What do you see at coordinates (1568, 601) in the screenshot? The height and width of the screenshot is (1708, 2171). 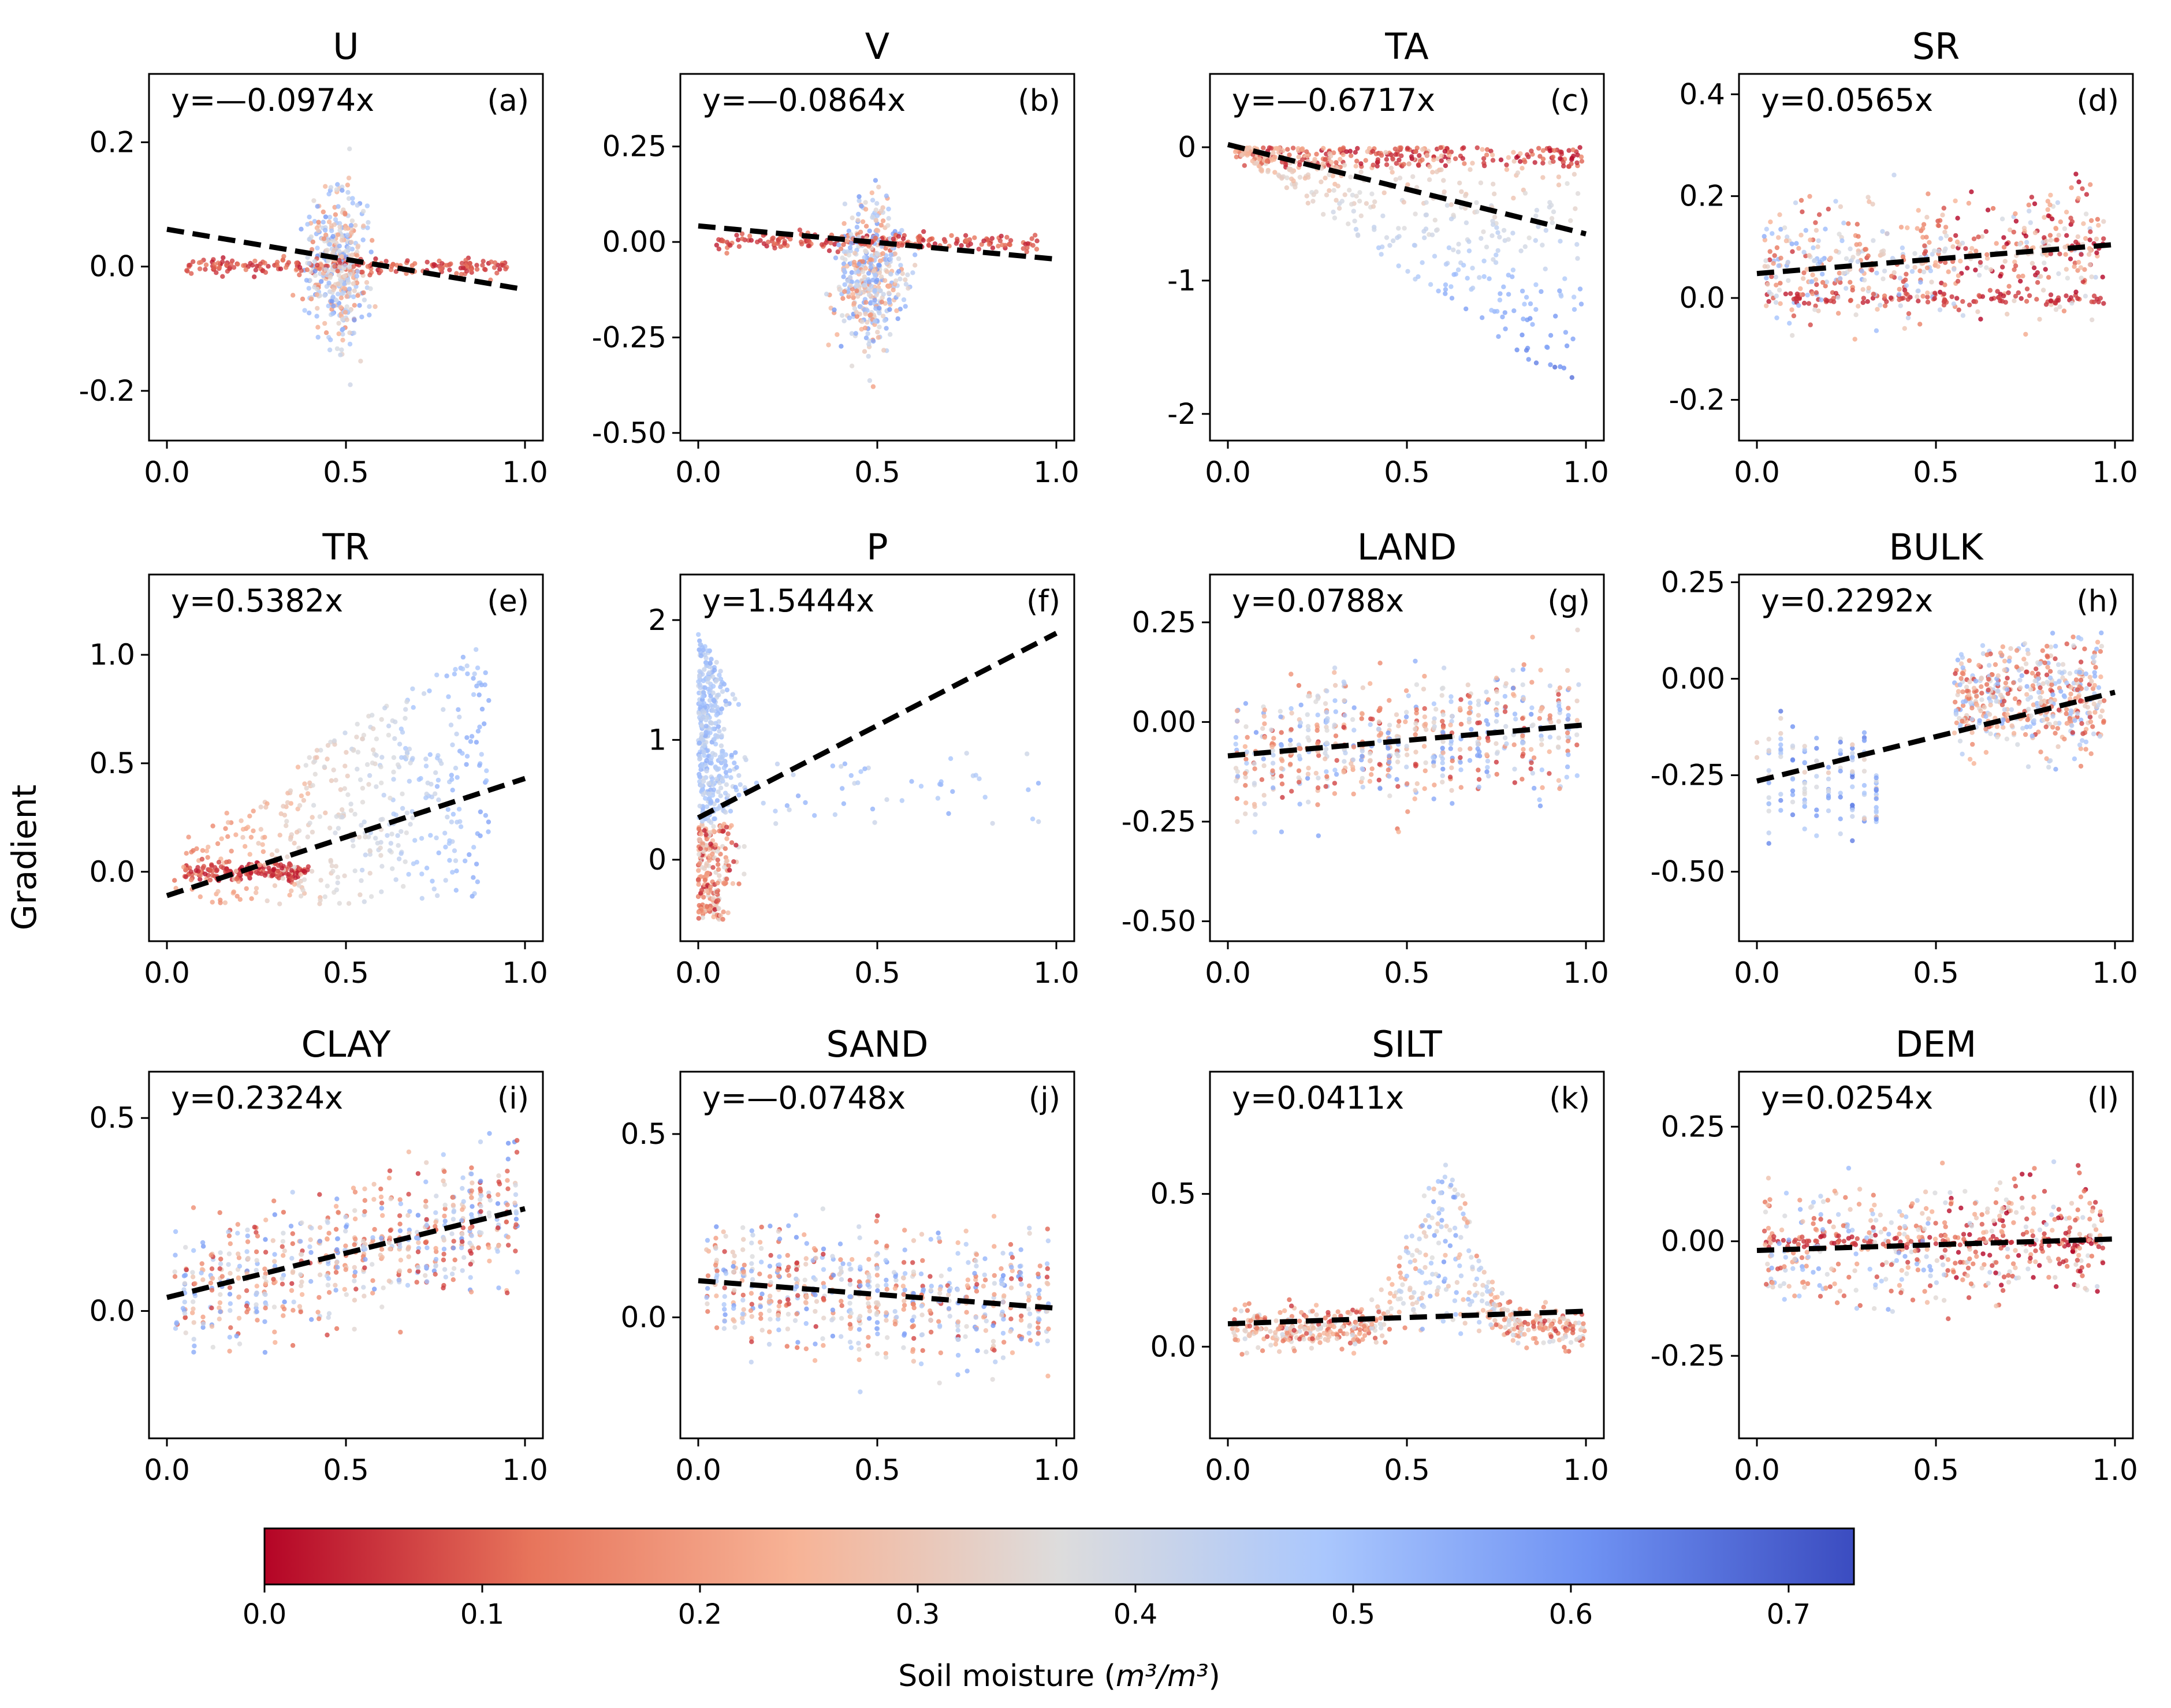 I see `panel-letter: (g)` at bounding box center [1568, 601].